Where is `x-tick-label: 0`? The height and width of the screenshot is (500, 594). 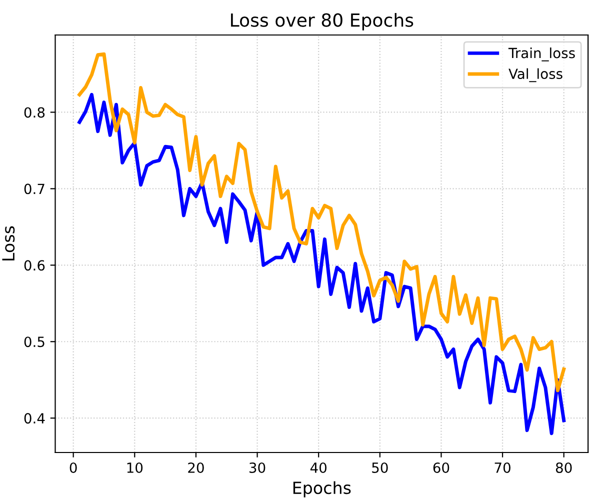 x-tick-label: 0 is located at coordinates (73, 467).